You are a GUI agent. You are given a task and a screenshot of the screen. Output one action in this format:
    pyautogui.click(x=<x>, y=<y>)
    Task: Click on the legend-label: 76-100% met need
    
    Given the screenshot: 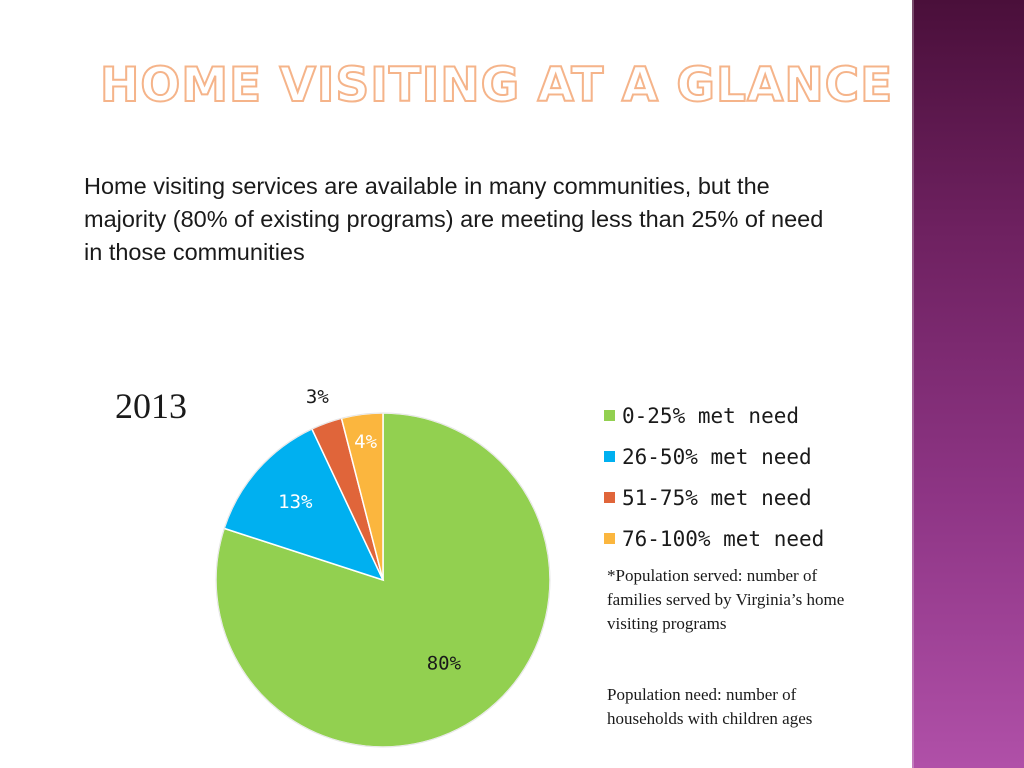 What is the action you would take?
    pyautogui.click(x=723, y=538)
    